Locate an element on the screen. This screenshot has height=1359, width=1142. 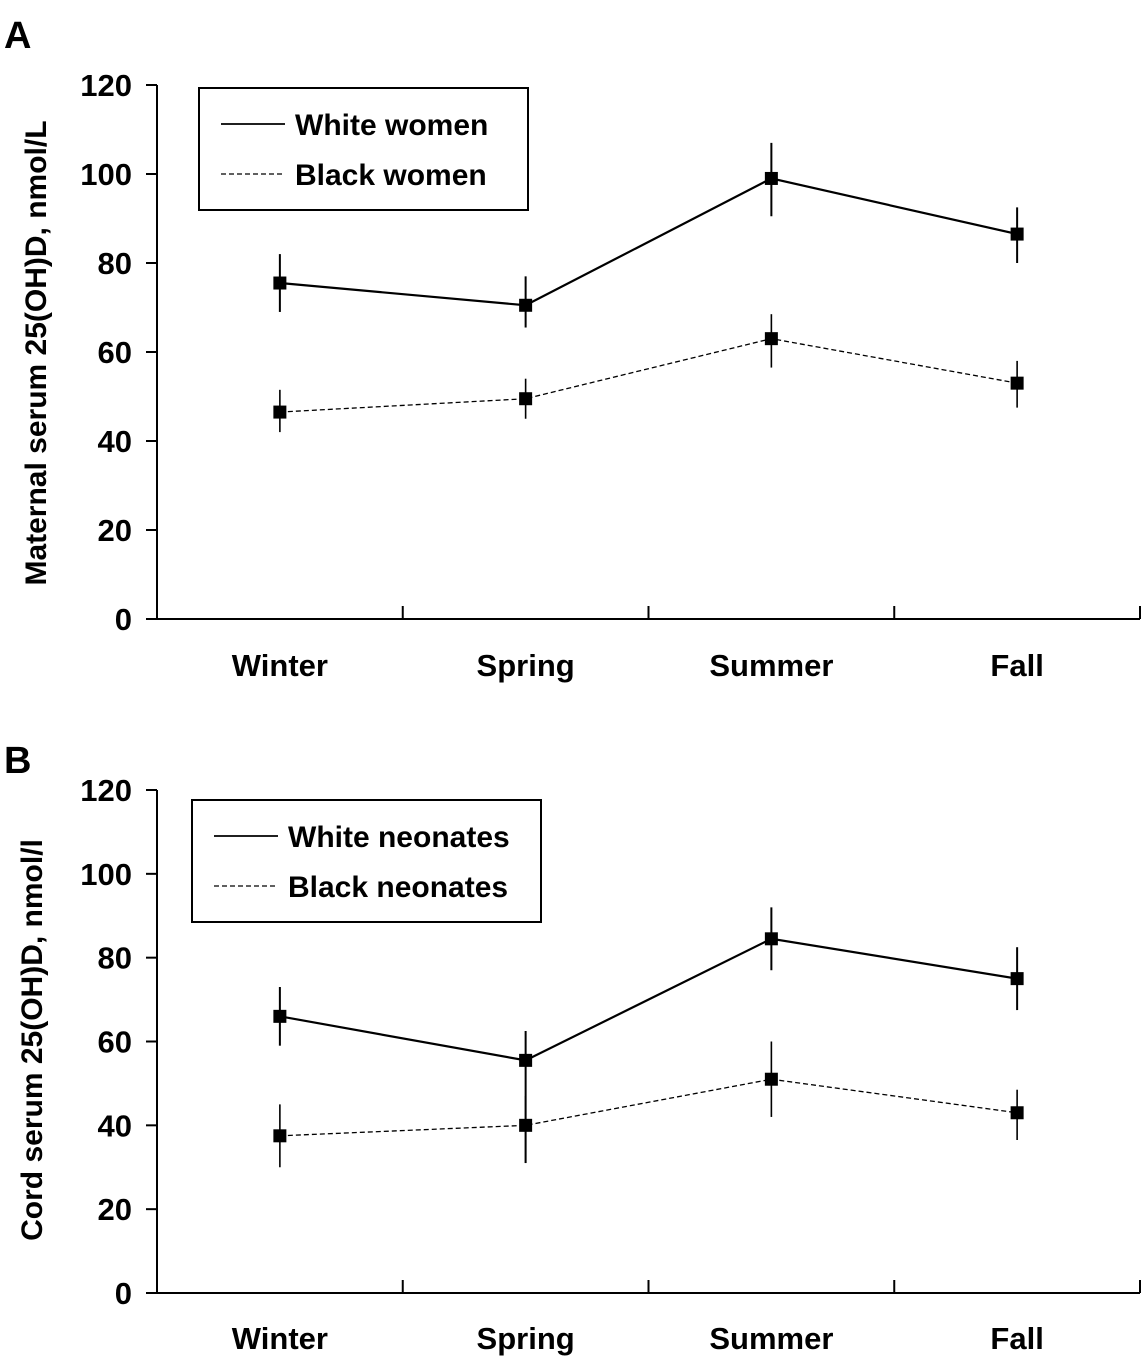
series-group-b is located at coordinates (648, 1037).